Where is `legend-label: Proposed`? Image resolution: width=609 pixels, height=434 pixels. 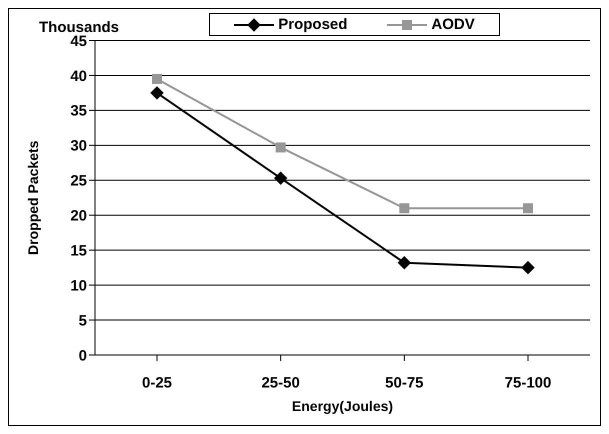
legend-label: Proposed is located at coordinates (312, 24).